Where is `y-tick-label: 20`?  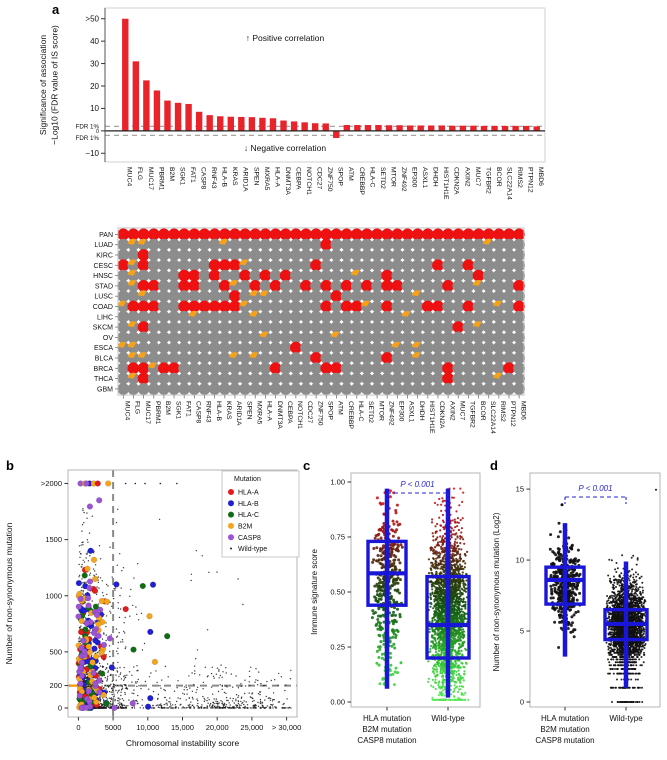
y-tick-label: 20 is located at coordinates (94, 86).